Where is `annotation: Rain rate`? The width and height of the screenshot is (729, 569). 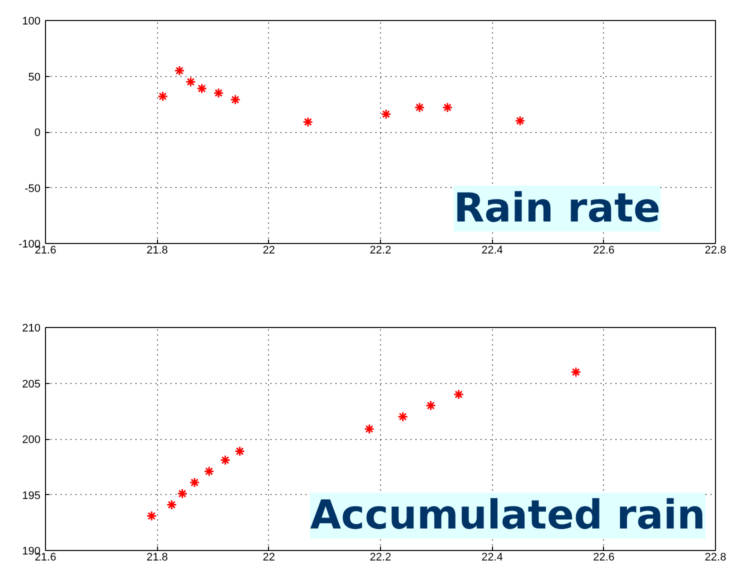 annotation: Rain rate is located at coordinates (557, 209).